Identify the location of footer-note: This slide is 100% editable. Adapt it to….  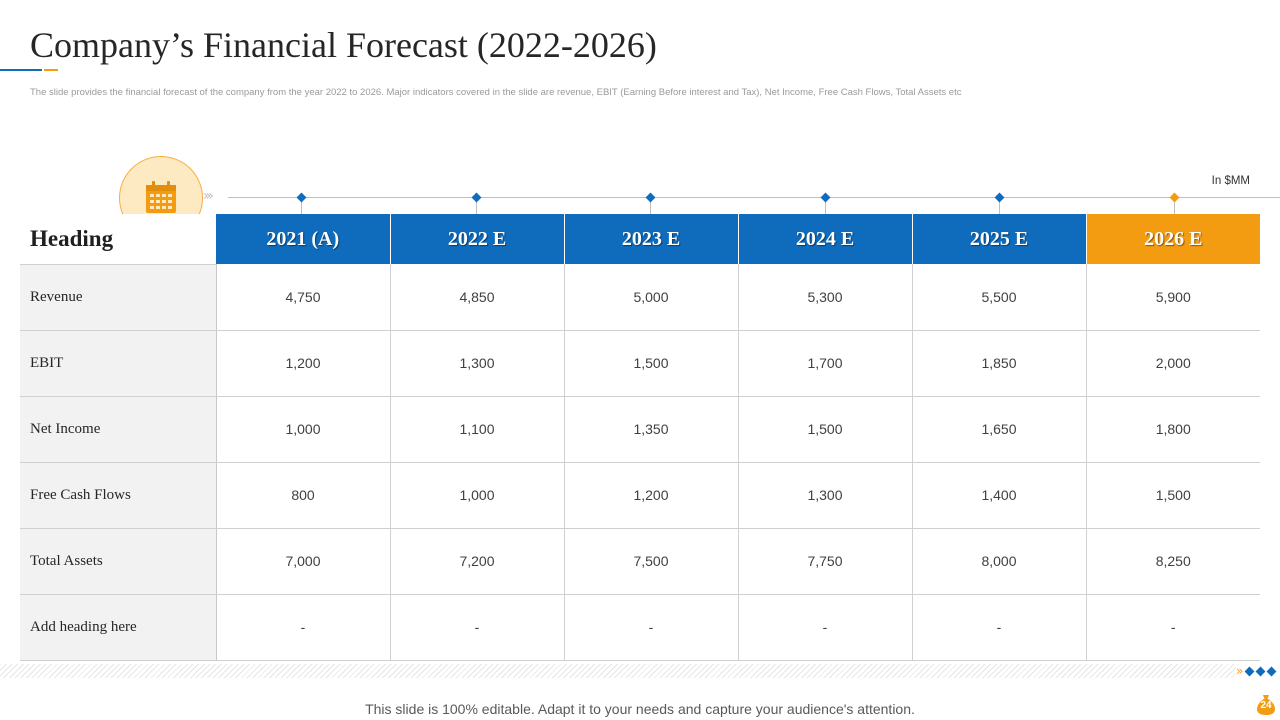
(640, 709).